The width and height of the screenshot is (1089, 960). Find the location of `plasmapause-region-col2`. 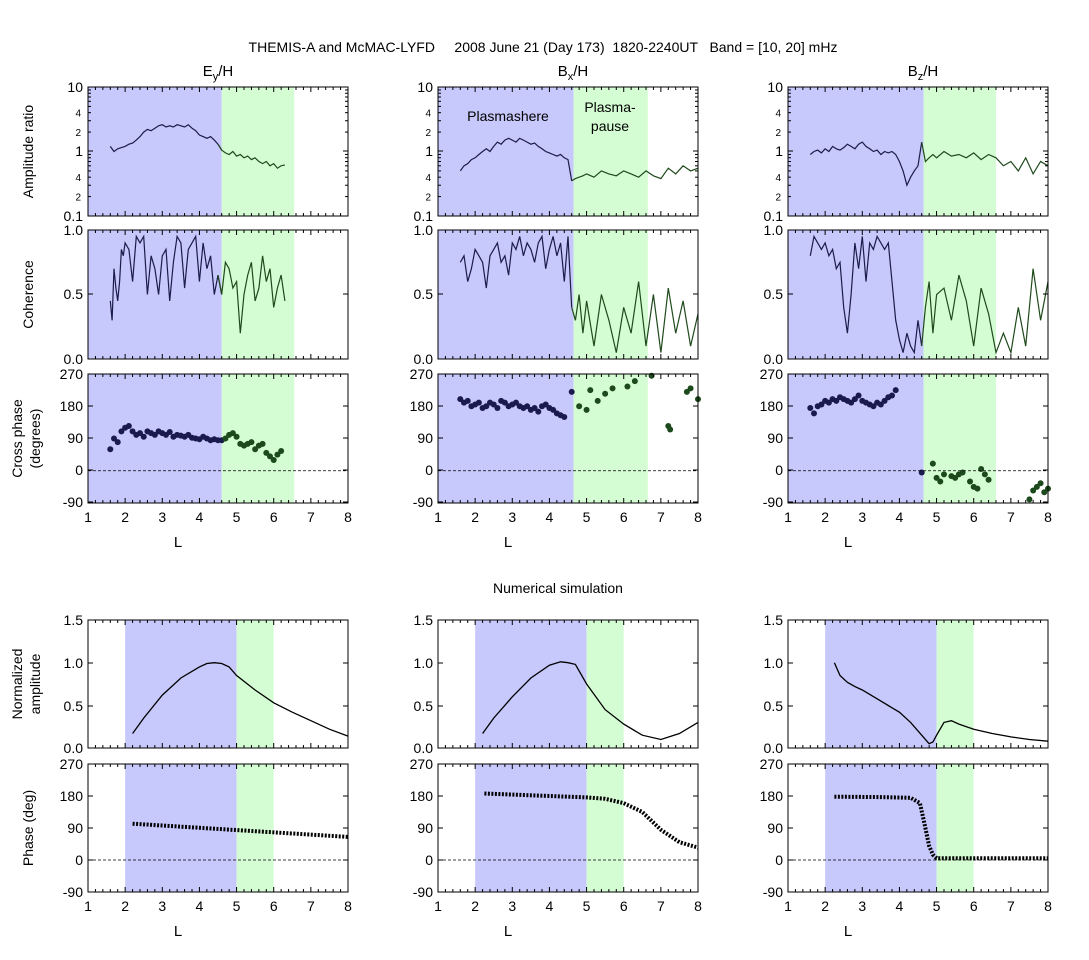

plasmapause-region-col2 is located at coordinates (610, 295).